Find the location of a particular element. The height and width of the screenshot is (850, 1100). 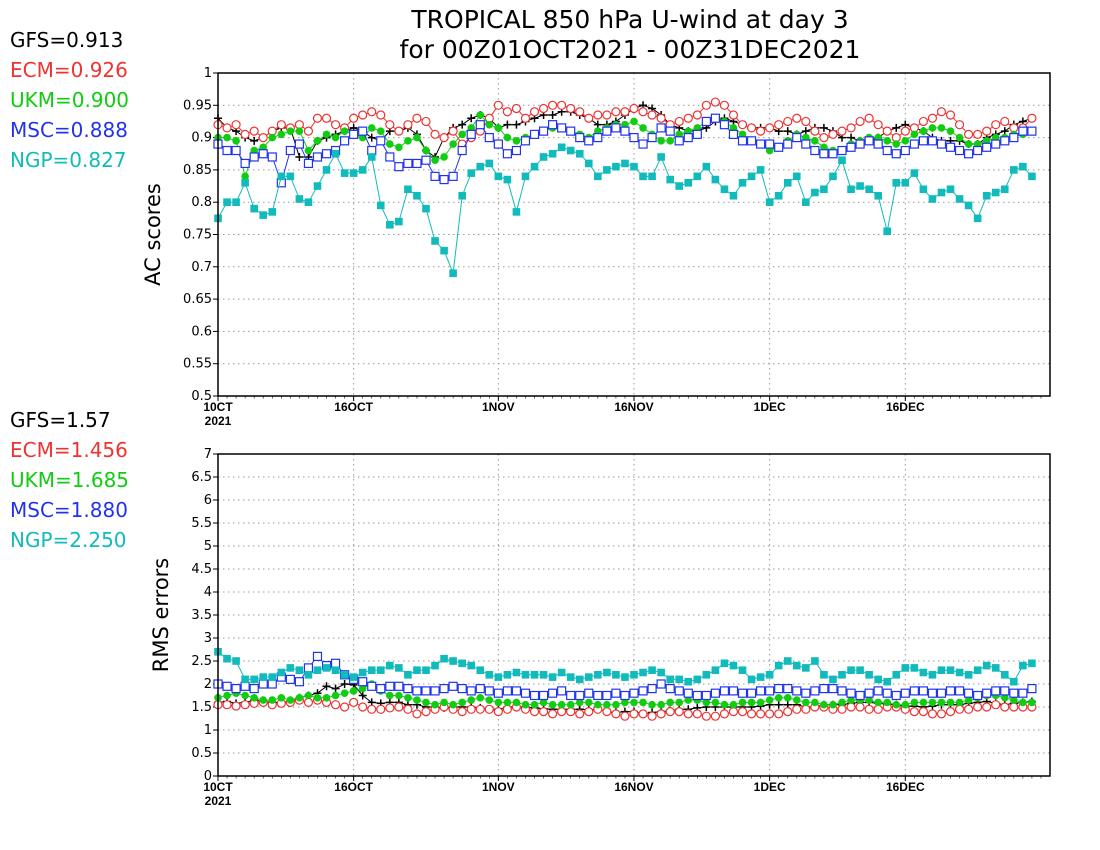

series-ngp is located at coordinates (625, 210).